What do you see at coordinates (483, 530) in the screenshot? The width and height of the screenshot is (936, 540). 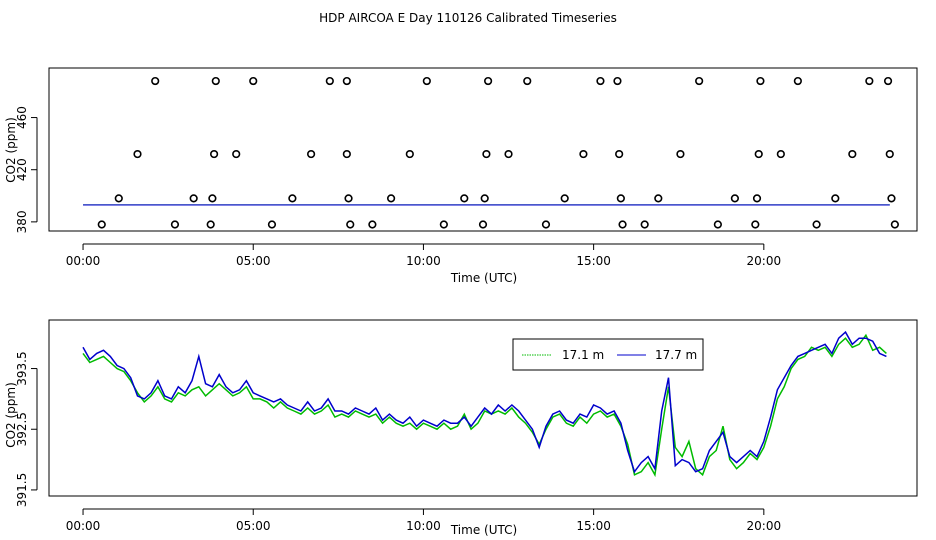 I see `bottom-panel-xlabel: Time (UTC)` at bounding box center [483, 530].